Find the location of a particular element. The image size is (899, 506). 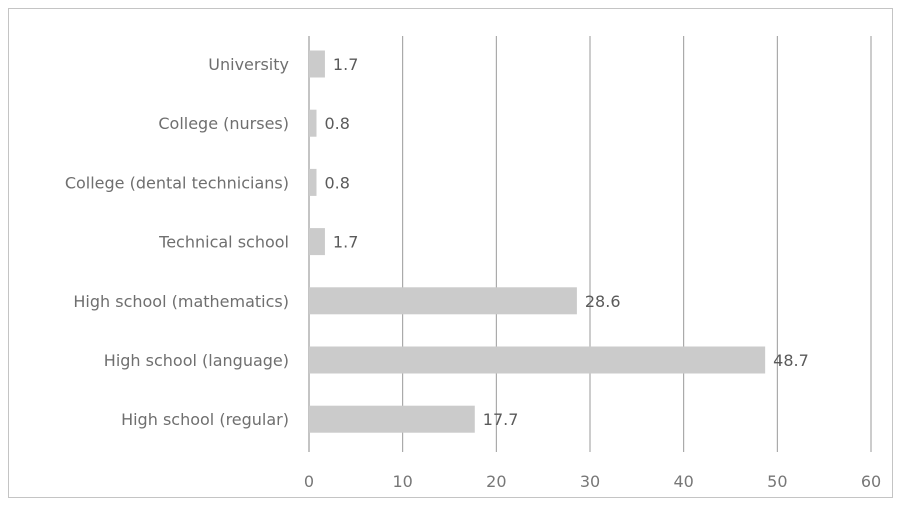

x-tick-label: 20 is located at coordinates (496, 481).